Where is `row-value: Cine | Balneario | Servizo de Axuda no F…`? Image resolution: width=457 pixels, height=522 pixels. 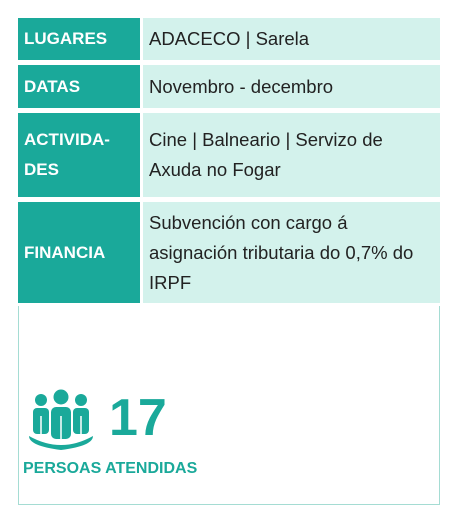 row-value: Cine | Balneario | Servizo de Axuda no F… is located at coordinates (291, 155).